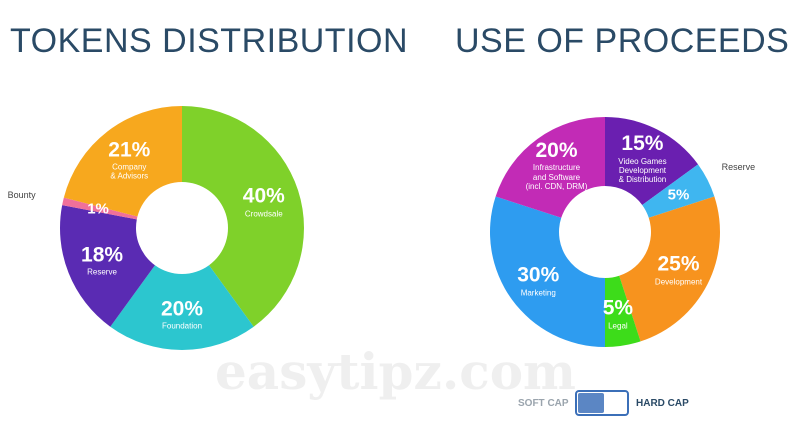 Image resolution: width=800 pixels, height=441 pixels. I want to click on slice-category-label: Bounty, so click(21, 195).